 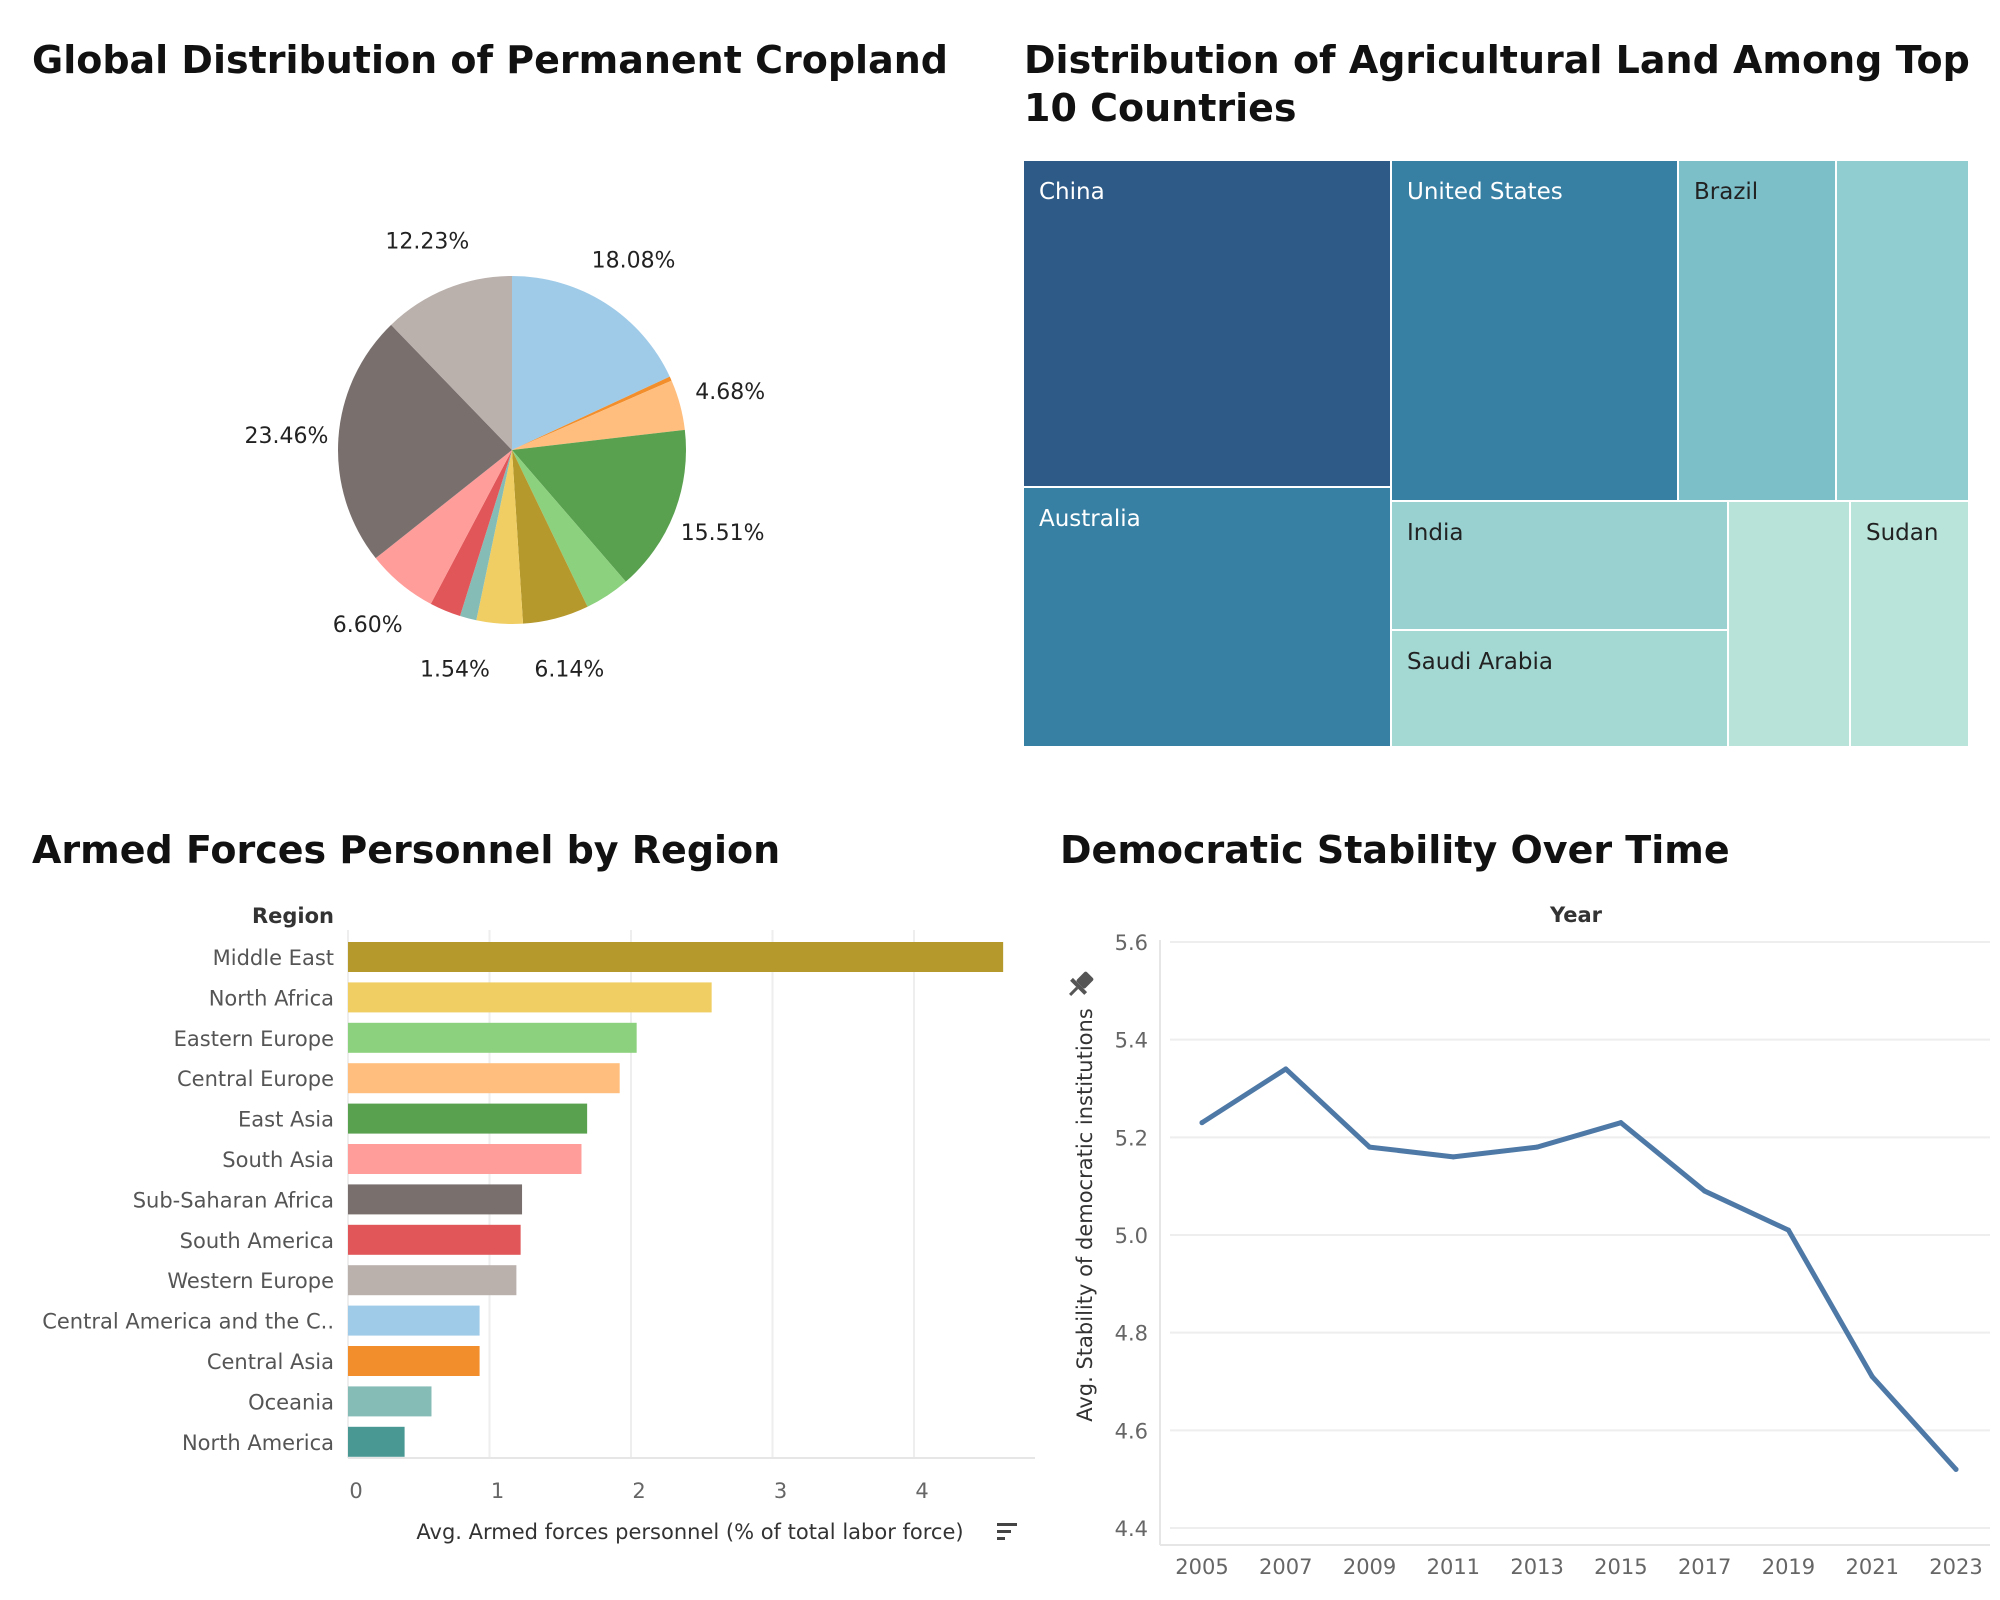 I want to click on category-label: Central Europe, so click(x=255, y=1079).